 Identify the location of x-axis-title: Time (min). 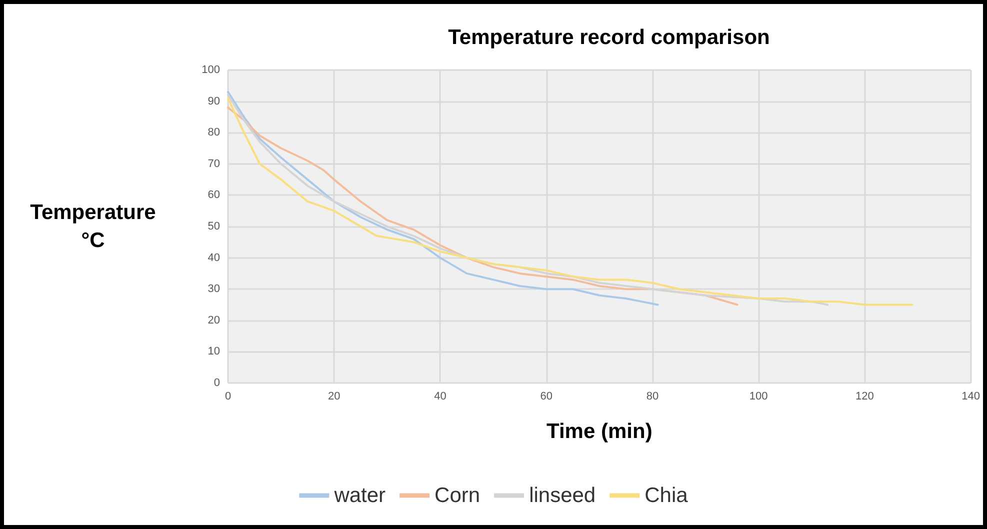
(599, 431).